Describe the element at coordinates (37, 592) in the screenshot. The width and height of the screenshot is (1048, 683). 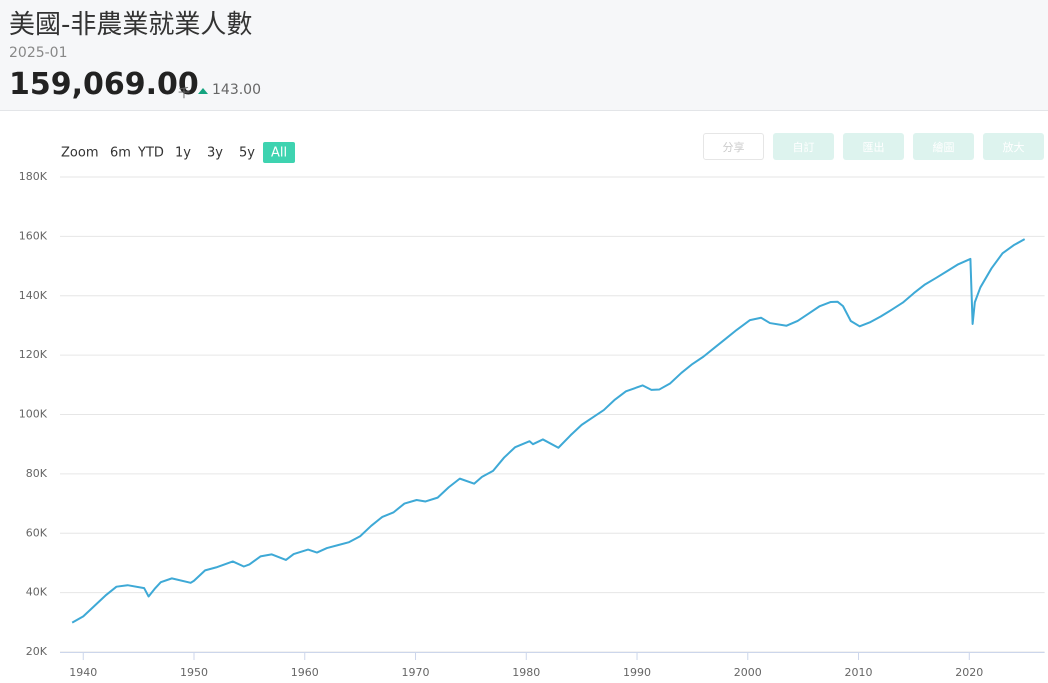
I see `y-tick-label: 40K` at that location.